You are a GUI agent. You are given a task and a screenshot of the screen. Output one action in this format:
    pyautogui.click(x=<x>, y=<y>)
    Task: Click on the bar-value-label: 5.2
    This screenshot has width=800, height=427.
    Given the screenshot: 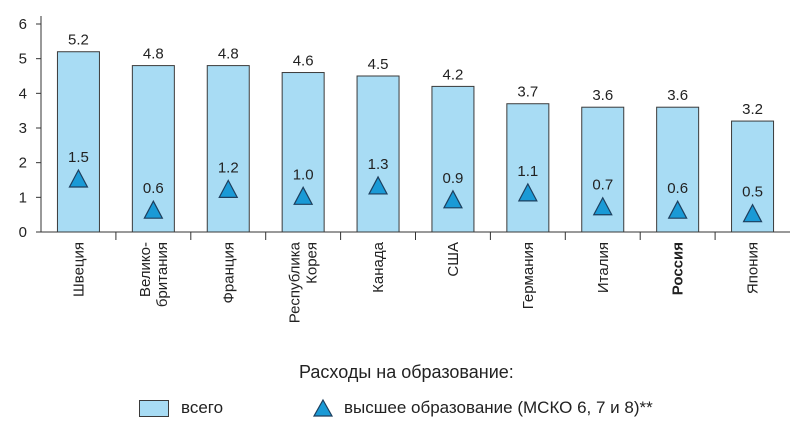 What is the action you would take?
    pyautogui.click(x=78, y=40)
    